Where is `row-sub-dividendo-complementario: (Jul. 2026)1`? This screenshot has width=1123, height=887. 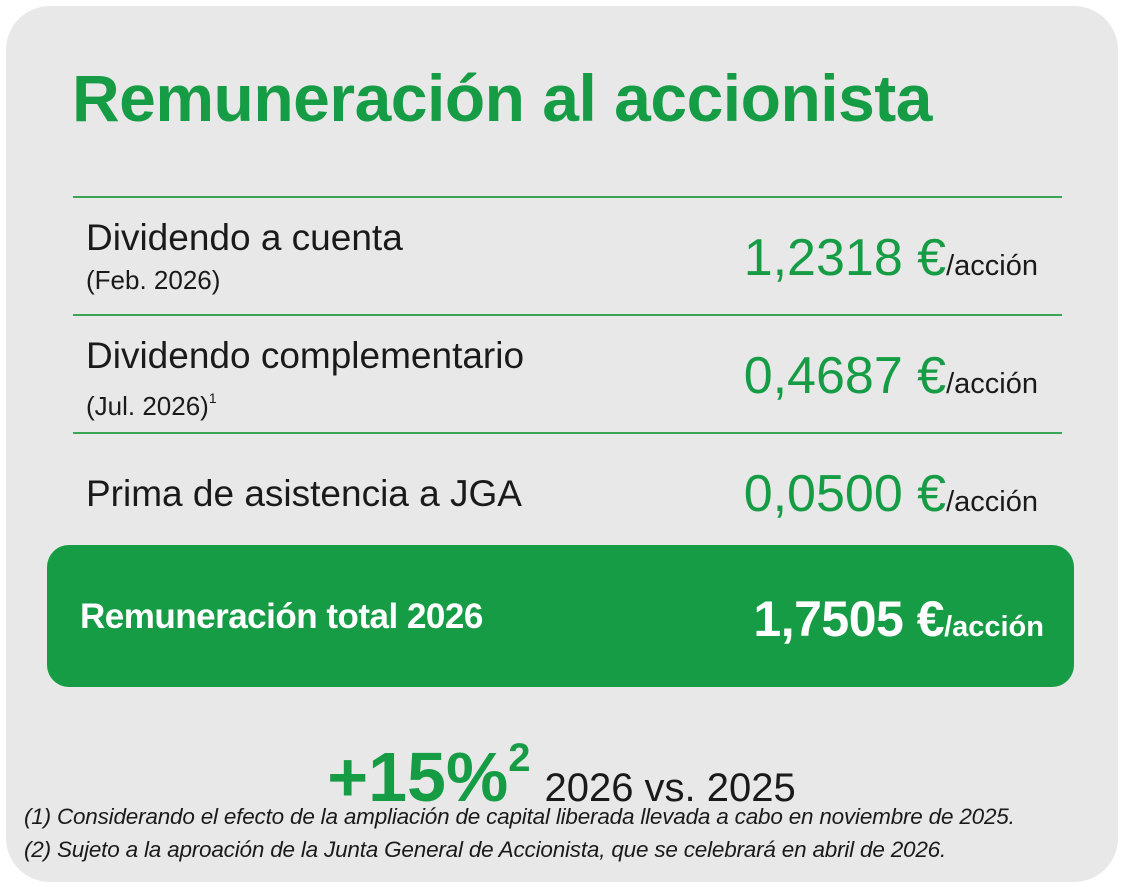
row-sub-dividendo-complementario: (Jul. 2026)1 is located at coordinates (151, 402).